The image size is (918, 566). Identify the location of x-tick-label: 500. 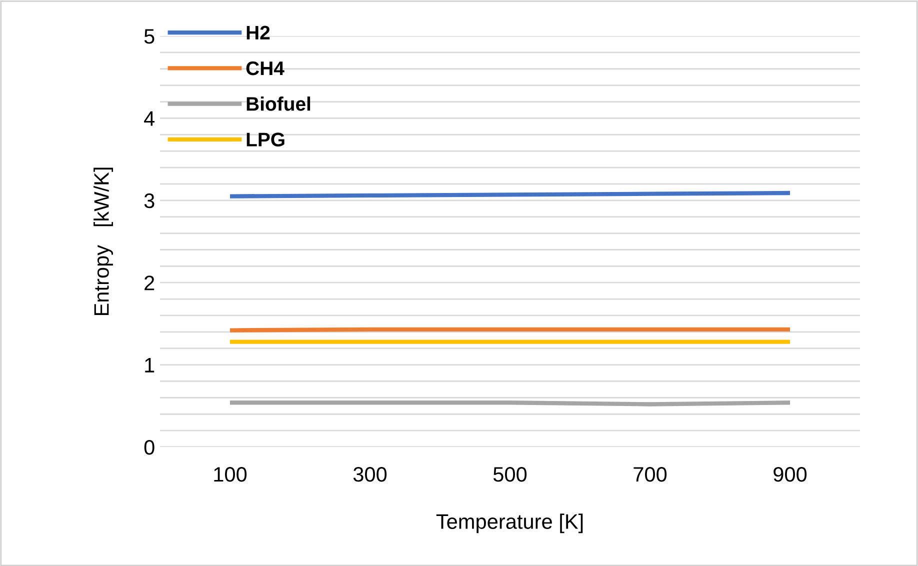
(510, 474).